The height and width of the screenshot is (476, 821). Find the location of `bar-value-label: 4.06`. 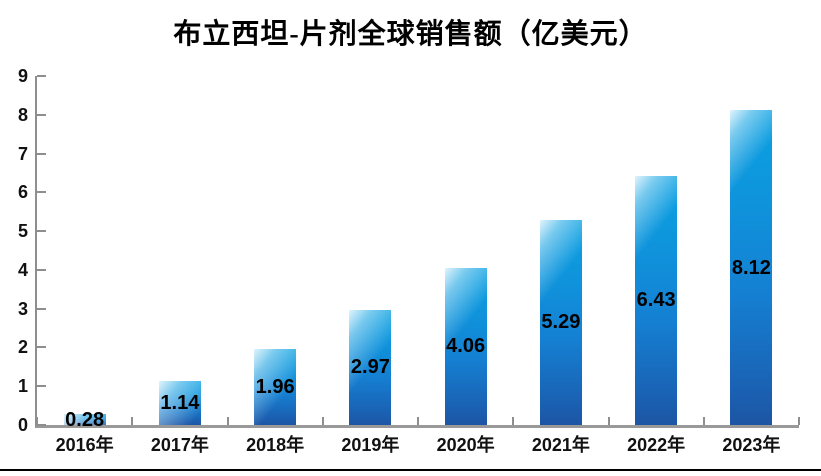

bar-value-label: 4.06 is located at coordinates (466, 346).